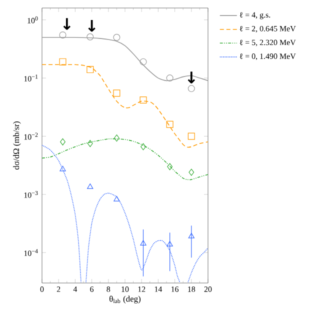 The width and height of the screenshot is (333, 322). What do you see at coordinates (125, 159) in the screenshot?
I see `line-series` at bounding box center [125, 159].